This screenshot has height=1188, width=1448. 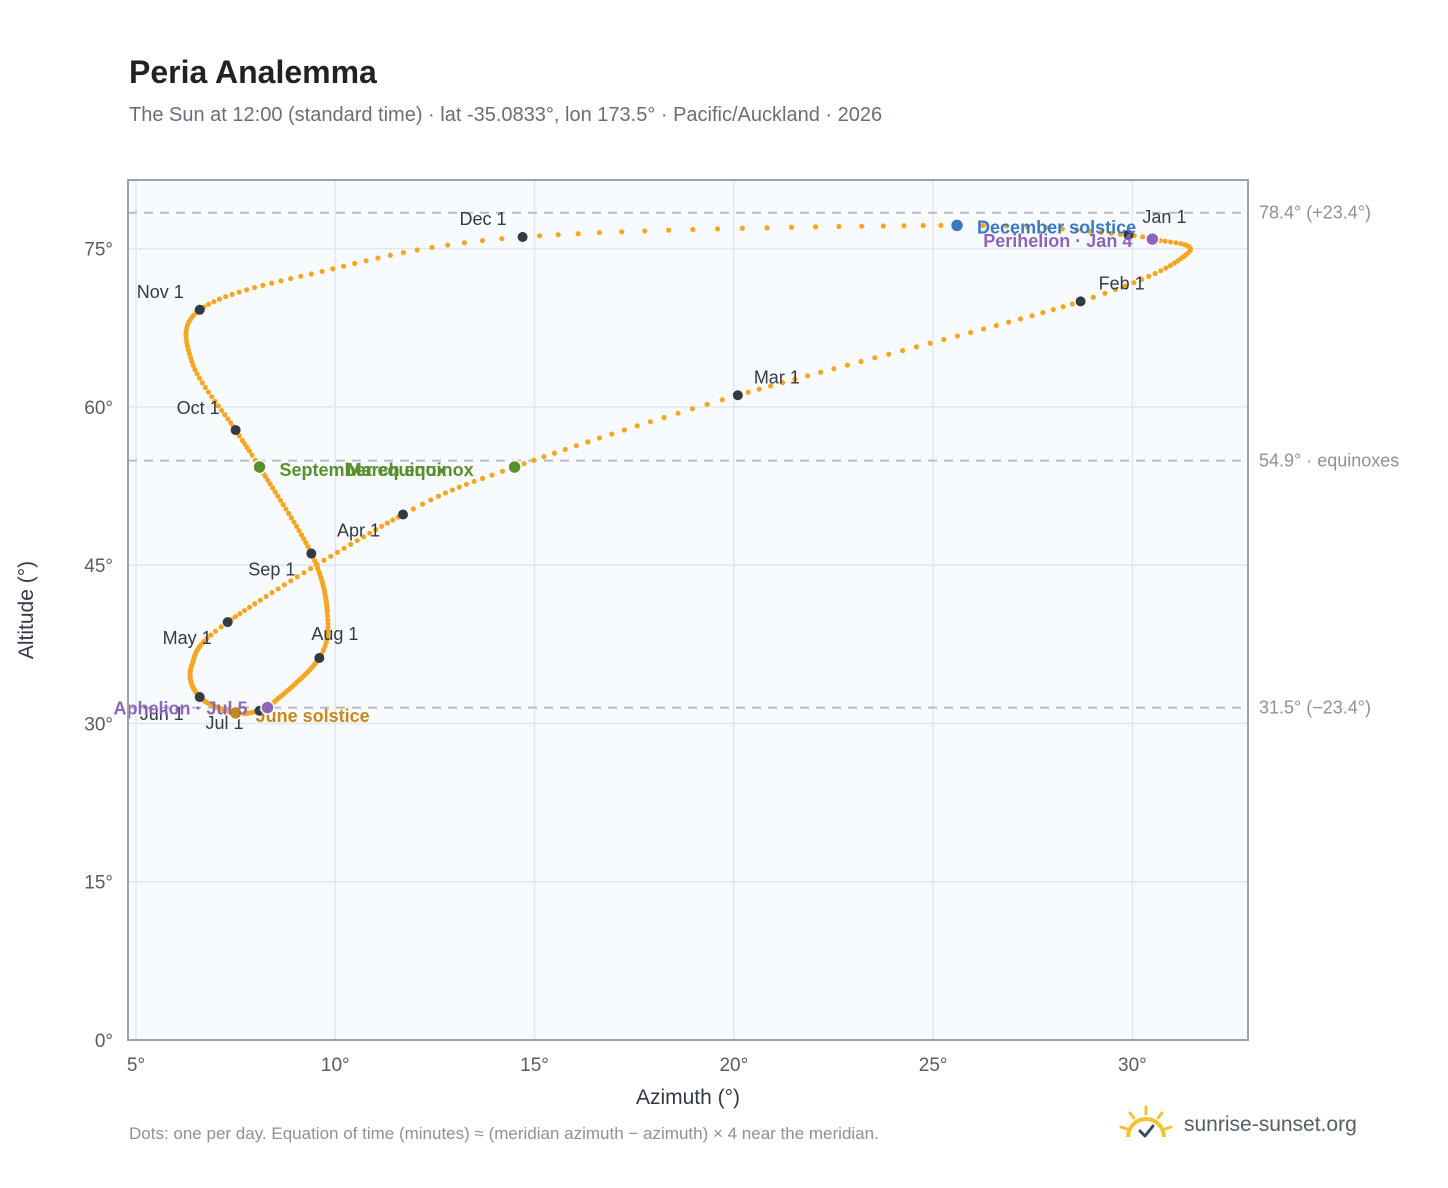 What do you see at coordinates (1237, 1125) in the screenshot?
I see `brand: sunrise-sunset.org` at bounding box center [1237, 1125].